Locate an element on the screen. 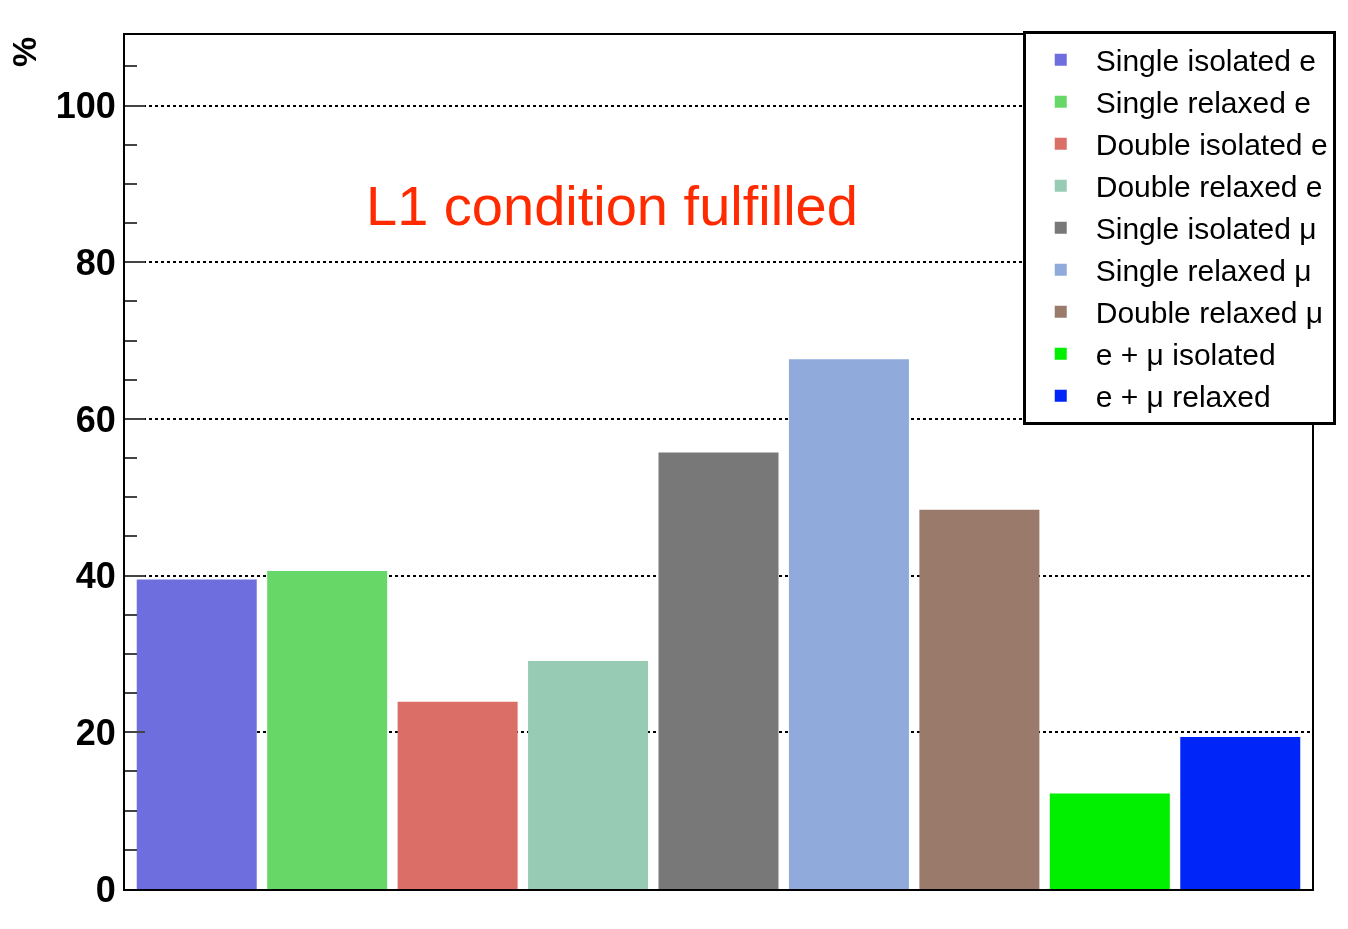 The height and width of the screenshot is (929, 1348). y-tick-label: 60 is located at coordinates (95, 419).